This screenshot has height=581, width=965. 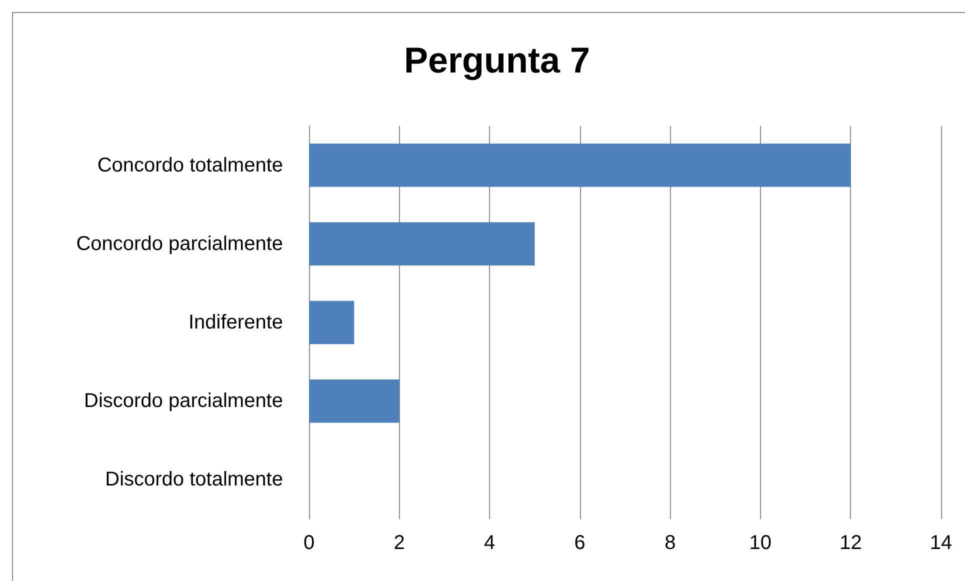 I want to click on x-tick-label: 14, so click(x=941, y=543).